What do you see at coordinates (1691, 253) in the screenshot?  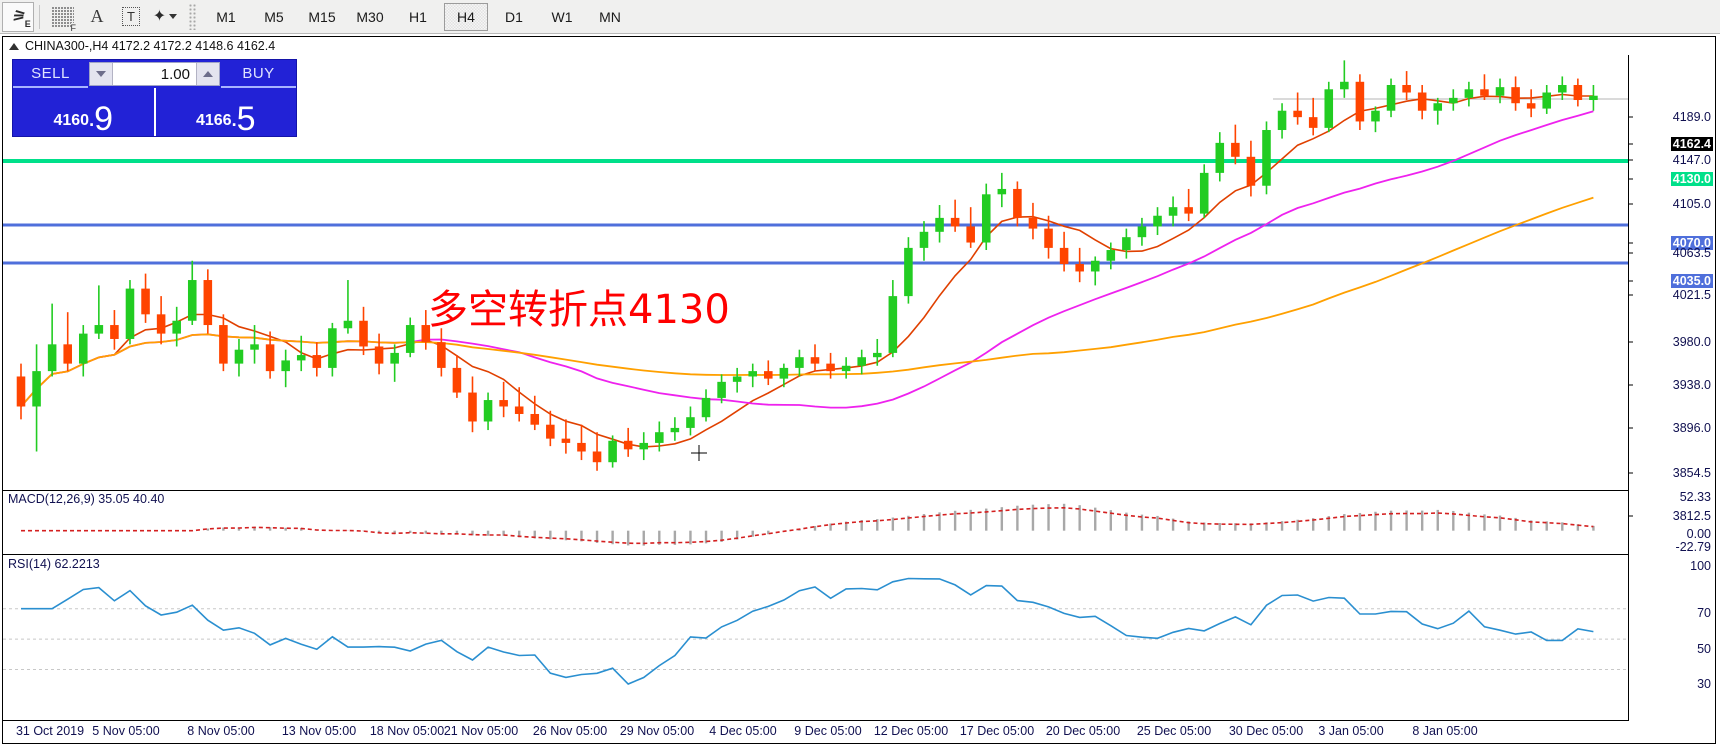 I see `price-label: 4063.5` at bounding box center [1691, 253].